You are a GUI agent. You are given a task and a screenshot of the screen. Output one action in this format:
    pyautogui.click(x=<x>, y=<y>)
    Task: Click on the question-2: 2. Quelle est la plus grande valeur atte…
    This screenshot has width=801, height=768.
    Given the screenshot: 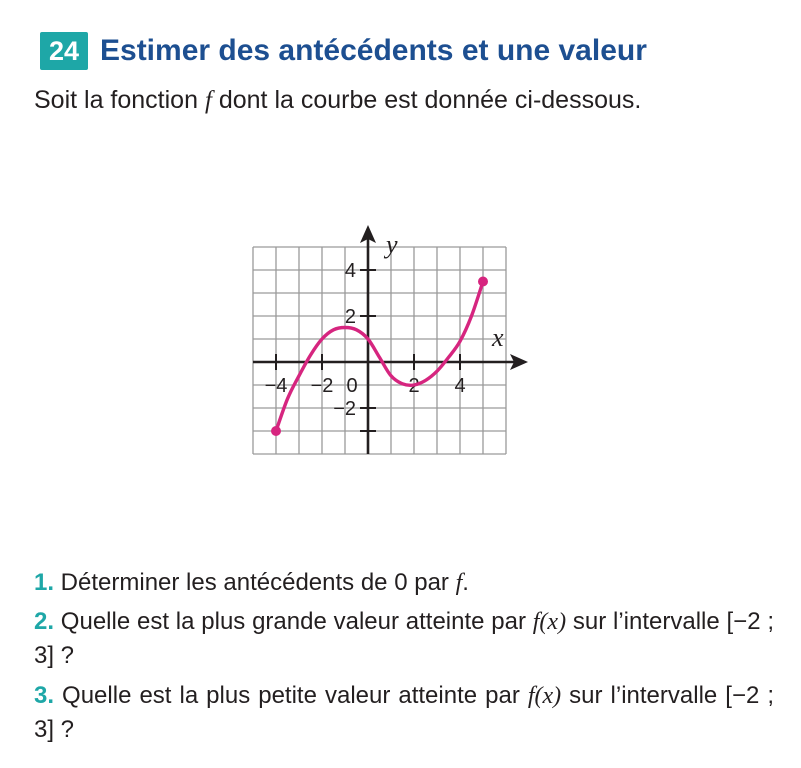 What is the action you would take?
    pyautogui.click(x=404, y=639)
    